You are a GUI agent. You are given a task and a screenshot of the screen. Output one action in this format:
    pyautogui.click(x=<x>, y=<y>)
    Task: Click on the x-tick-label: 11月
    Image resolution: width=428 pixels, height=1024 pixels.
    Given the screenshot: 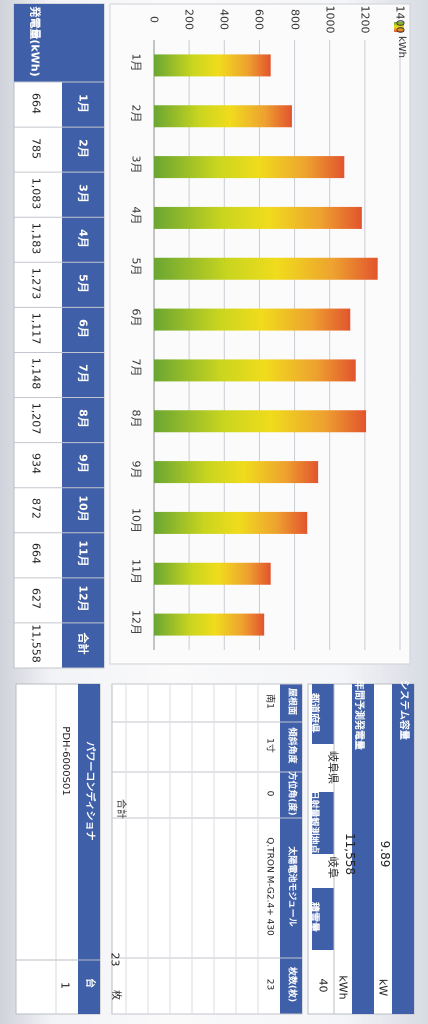 What is the action you would take?
    pyautogui.click(x=136, y=571)
    